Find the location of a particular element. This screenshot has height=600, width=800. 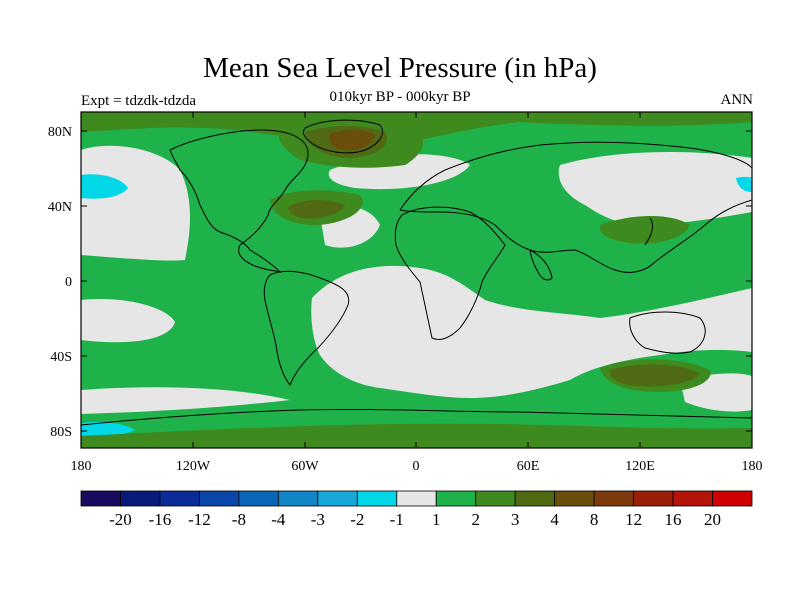

coastline-antarctica is located at coordinates (416, 417).